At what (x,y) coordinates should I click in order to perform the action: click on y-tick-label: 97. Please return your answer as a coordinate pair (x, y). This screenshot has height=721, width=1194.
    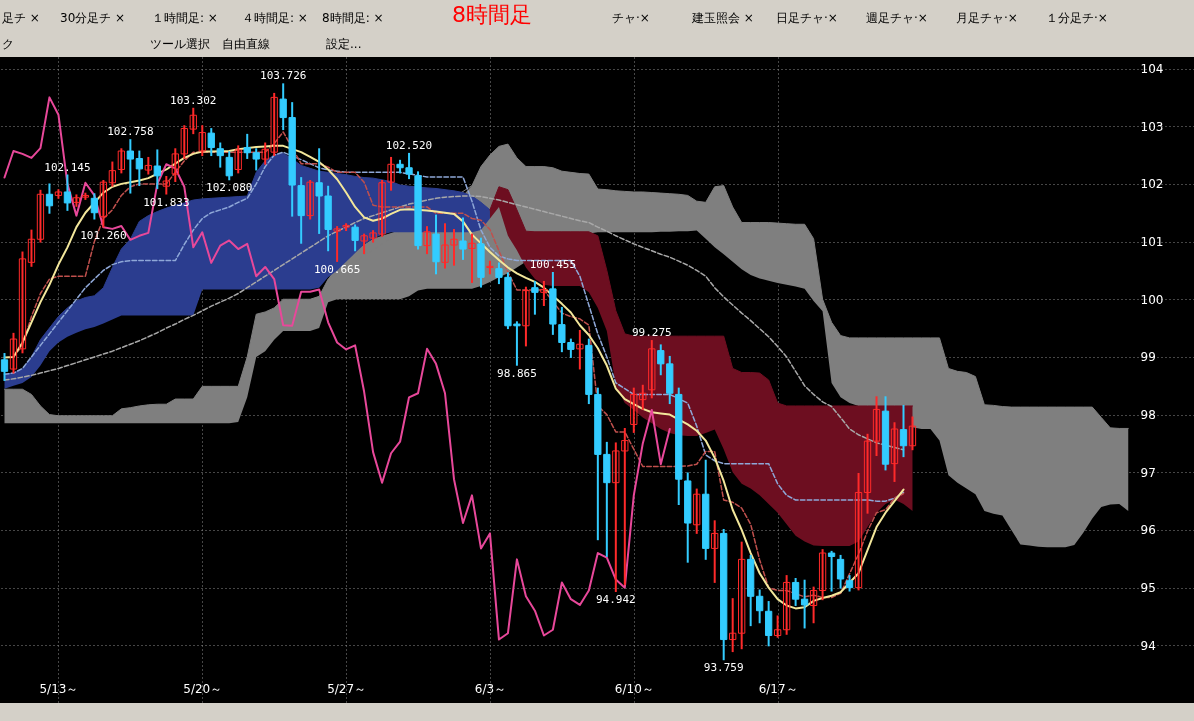
    Looking at the image, I should click on (1148, 472).